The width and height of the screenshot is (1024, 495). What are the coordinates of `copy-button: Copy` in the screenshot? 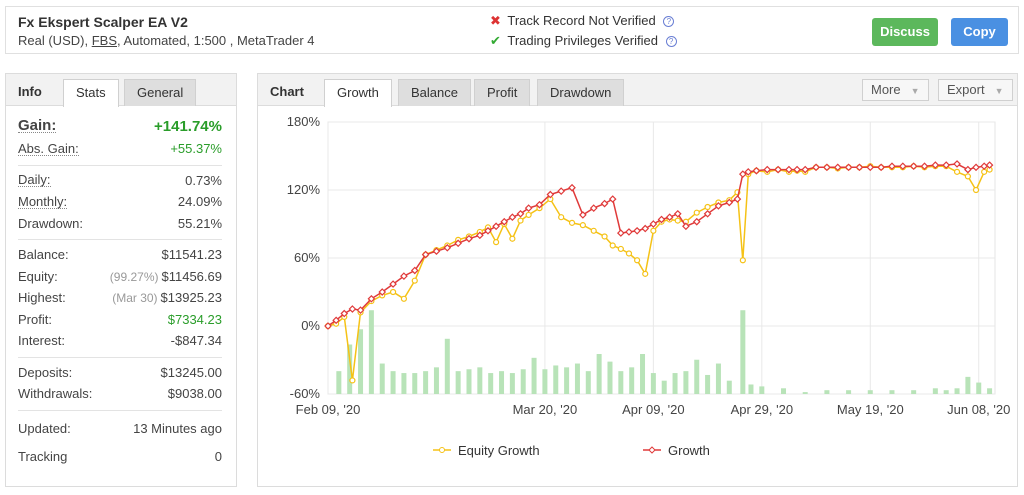 It's located at (979, 32).